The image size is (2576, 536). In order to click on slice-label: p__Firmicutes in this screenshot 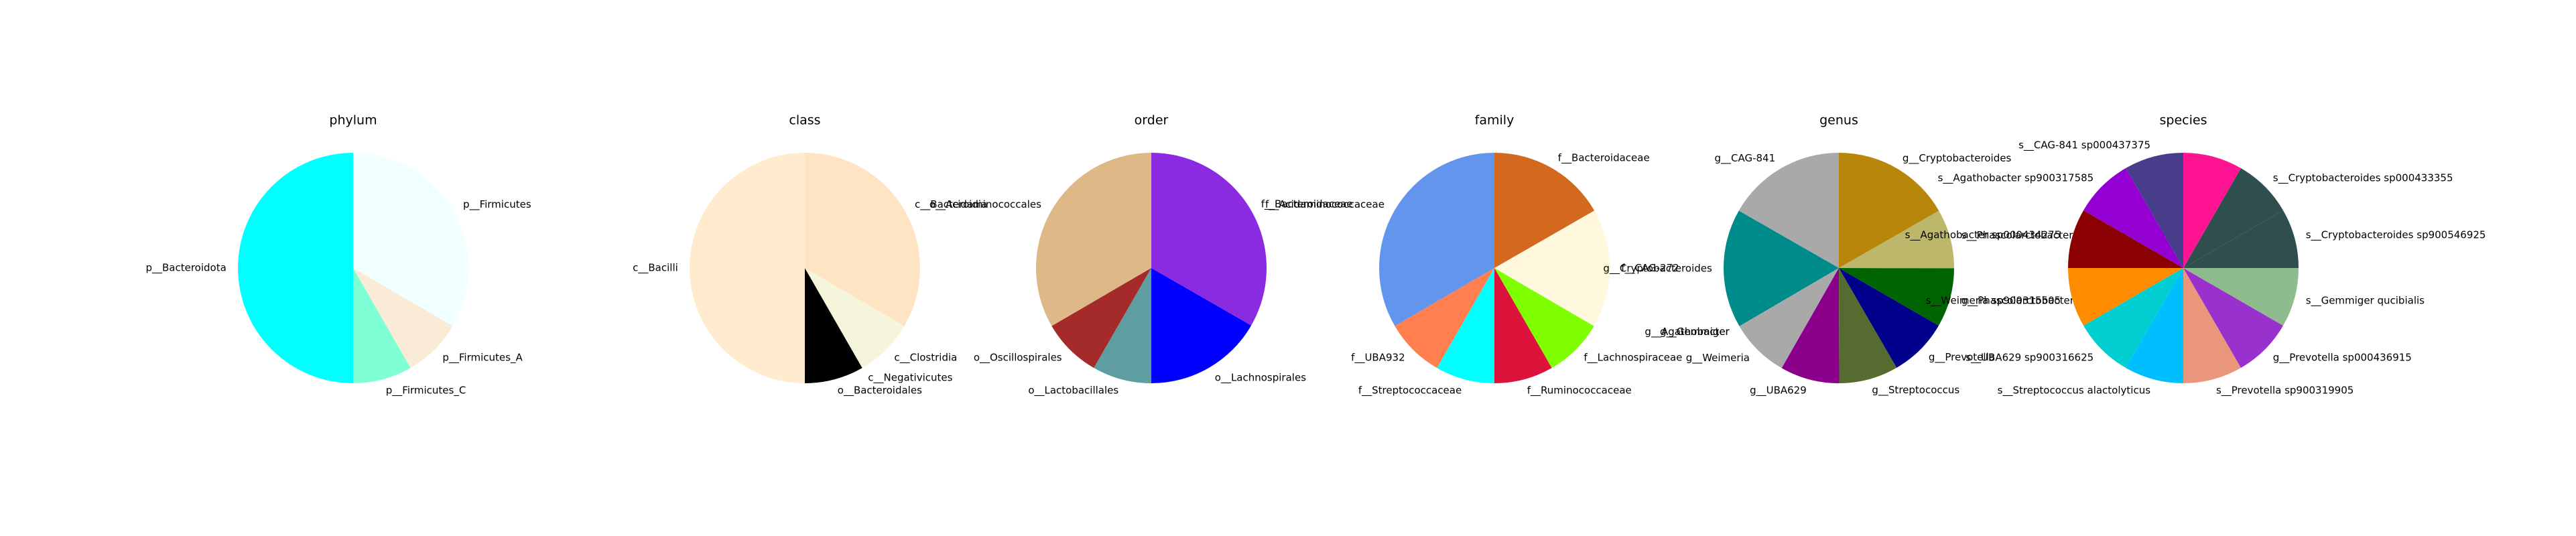, I will do `click(497, 205)`.